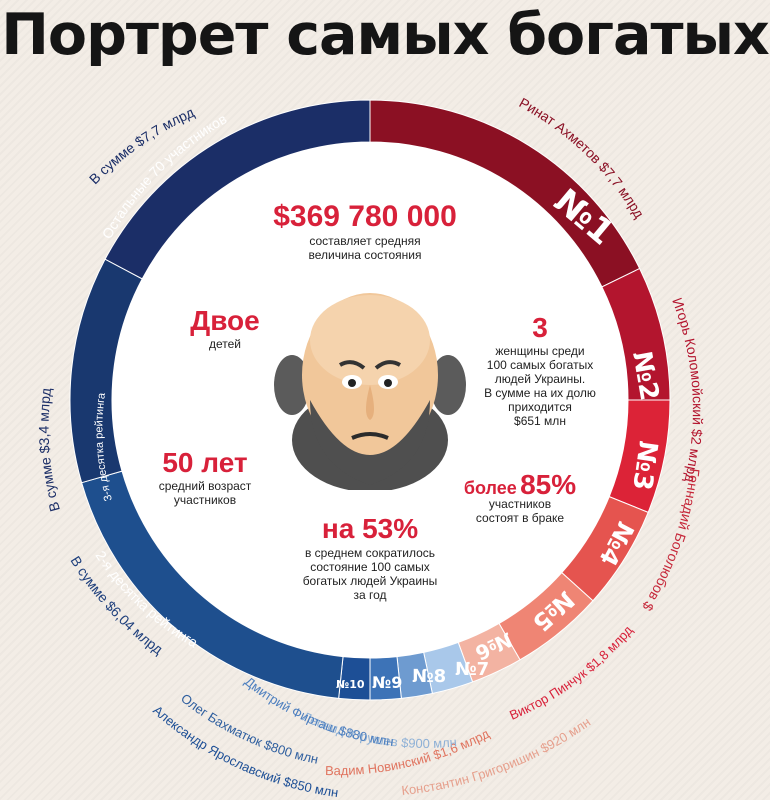 This screenshot has height=800, width=770. What do you see at coordinates (540, 351) in the screenshot?
I see `women-caption-1: женщины среди` at bounding box center [540, 351].